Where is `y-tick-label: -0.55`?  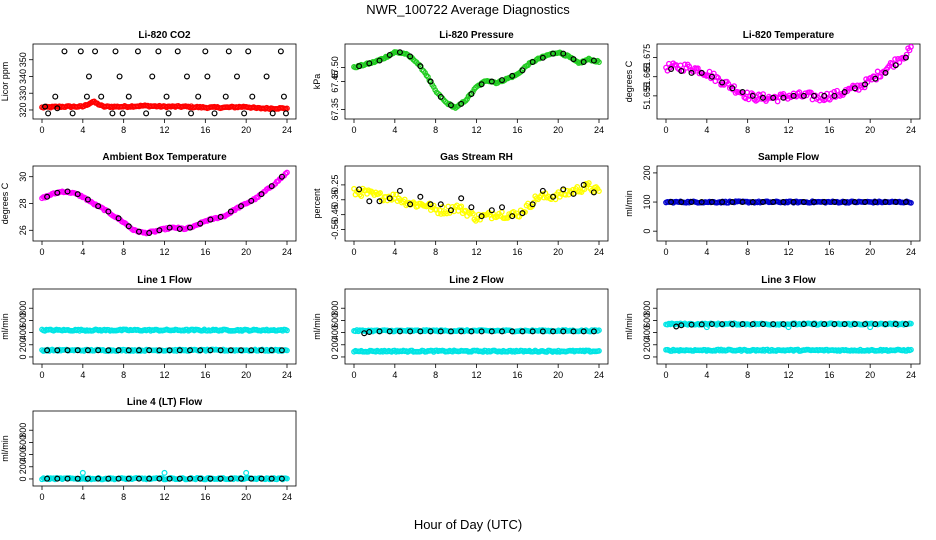
y-tick-label: -0.55 is located at coordinates (335, 229).